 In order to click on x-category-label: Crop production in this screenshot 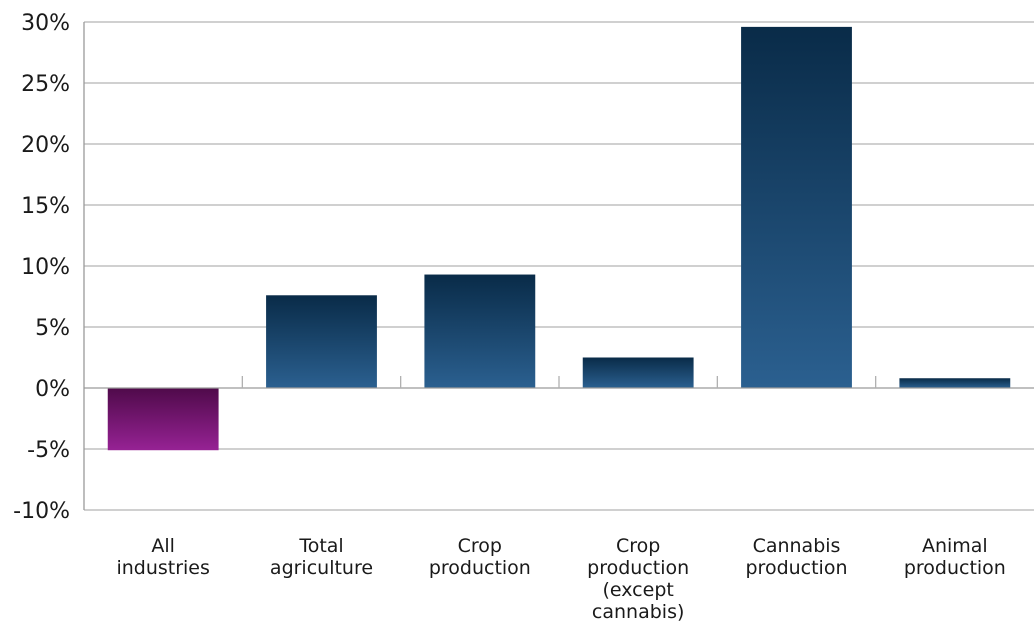, I will do `click(480, 557)`.